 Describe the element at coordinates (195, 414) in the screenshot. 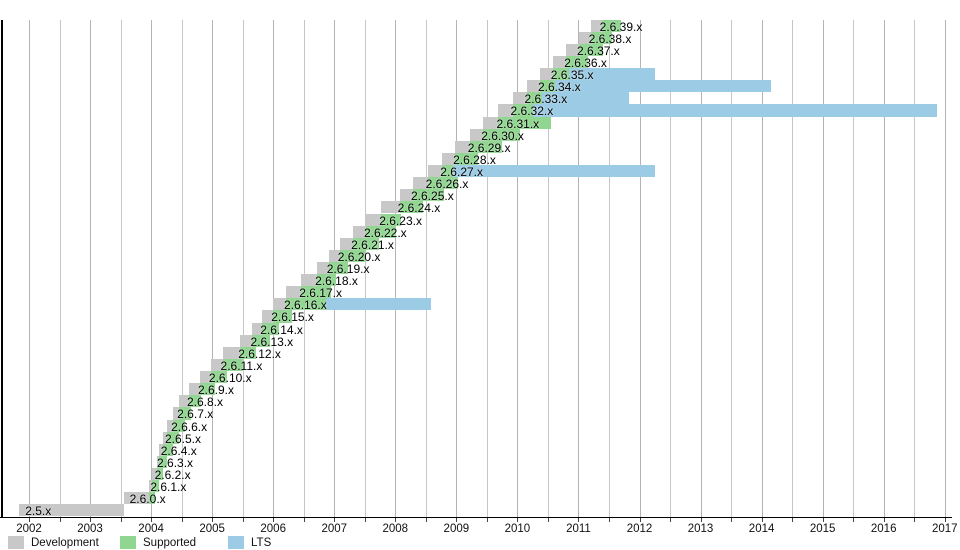

I see `version-label: 2.6.7.x` at that location.